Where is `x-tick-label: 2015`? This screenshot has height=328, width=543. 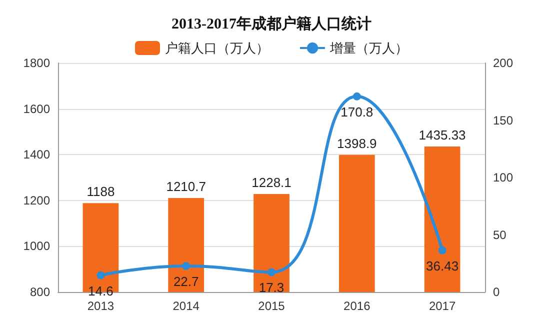
x-tick-label: 2015 is located at coordinates (272, 306).